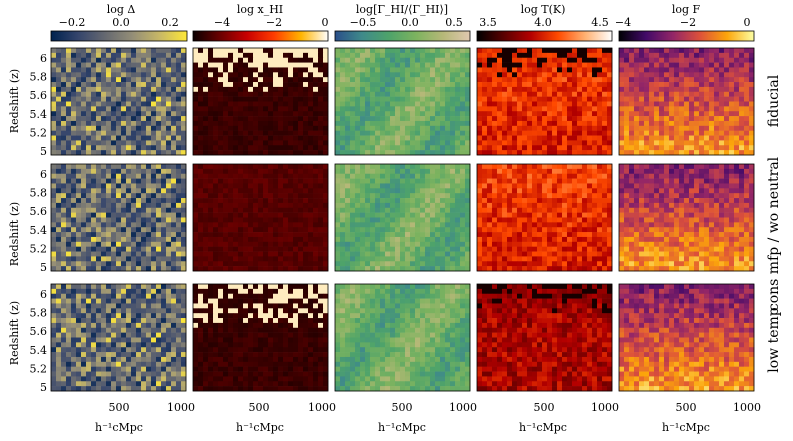 The image size is (793, 441). I want to click on colorbar-tick-0-1: 0.0, so click(121, 22).